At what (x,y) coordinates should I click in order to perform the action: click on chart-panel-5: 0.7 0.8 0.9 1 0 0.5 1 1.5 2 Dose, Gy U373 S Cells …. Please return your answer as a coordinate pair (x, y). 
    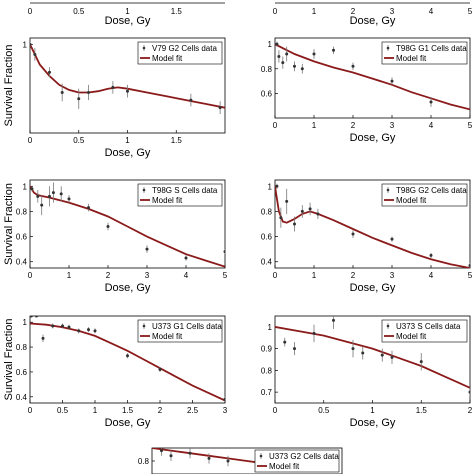
    Looking at the image, I should click on (367, 372).